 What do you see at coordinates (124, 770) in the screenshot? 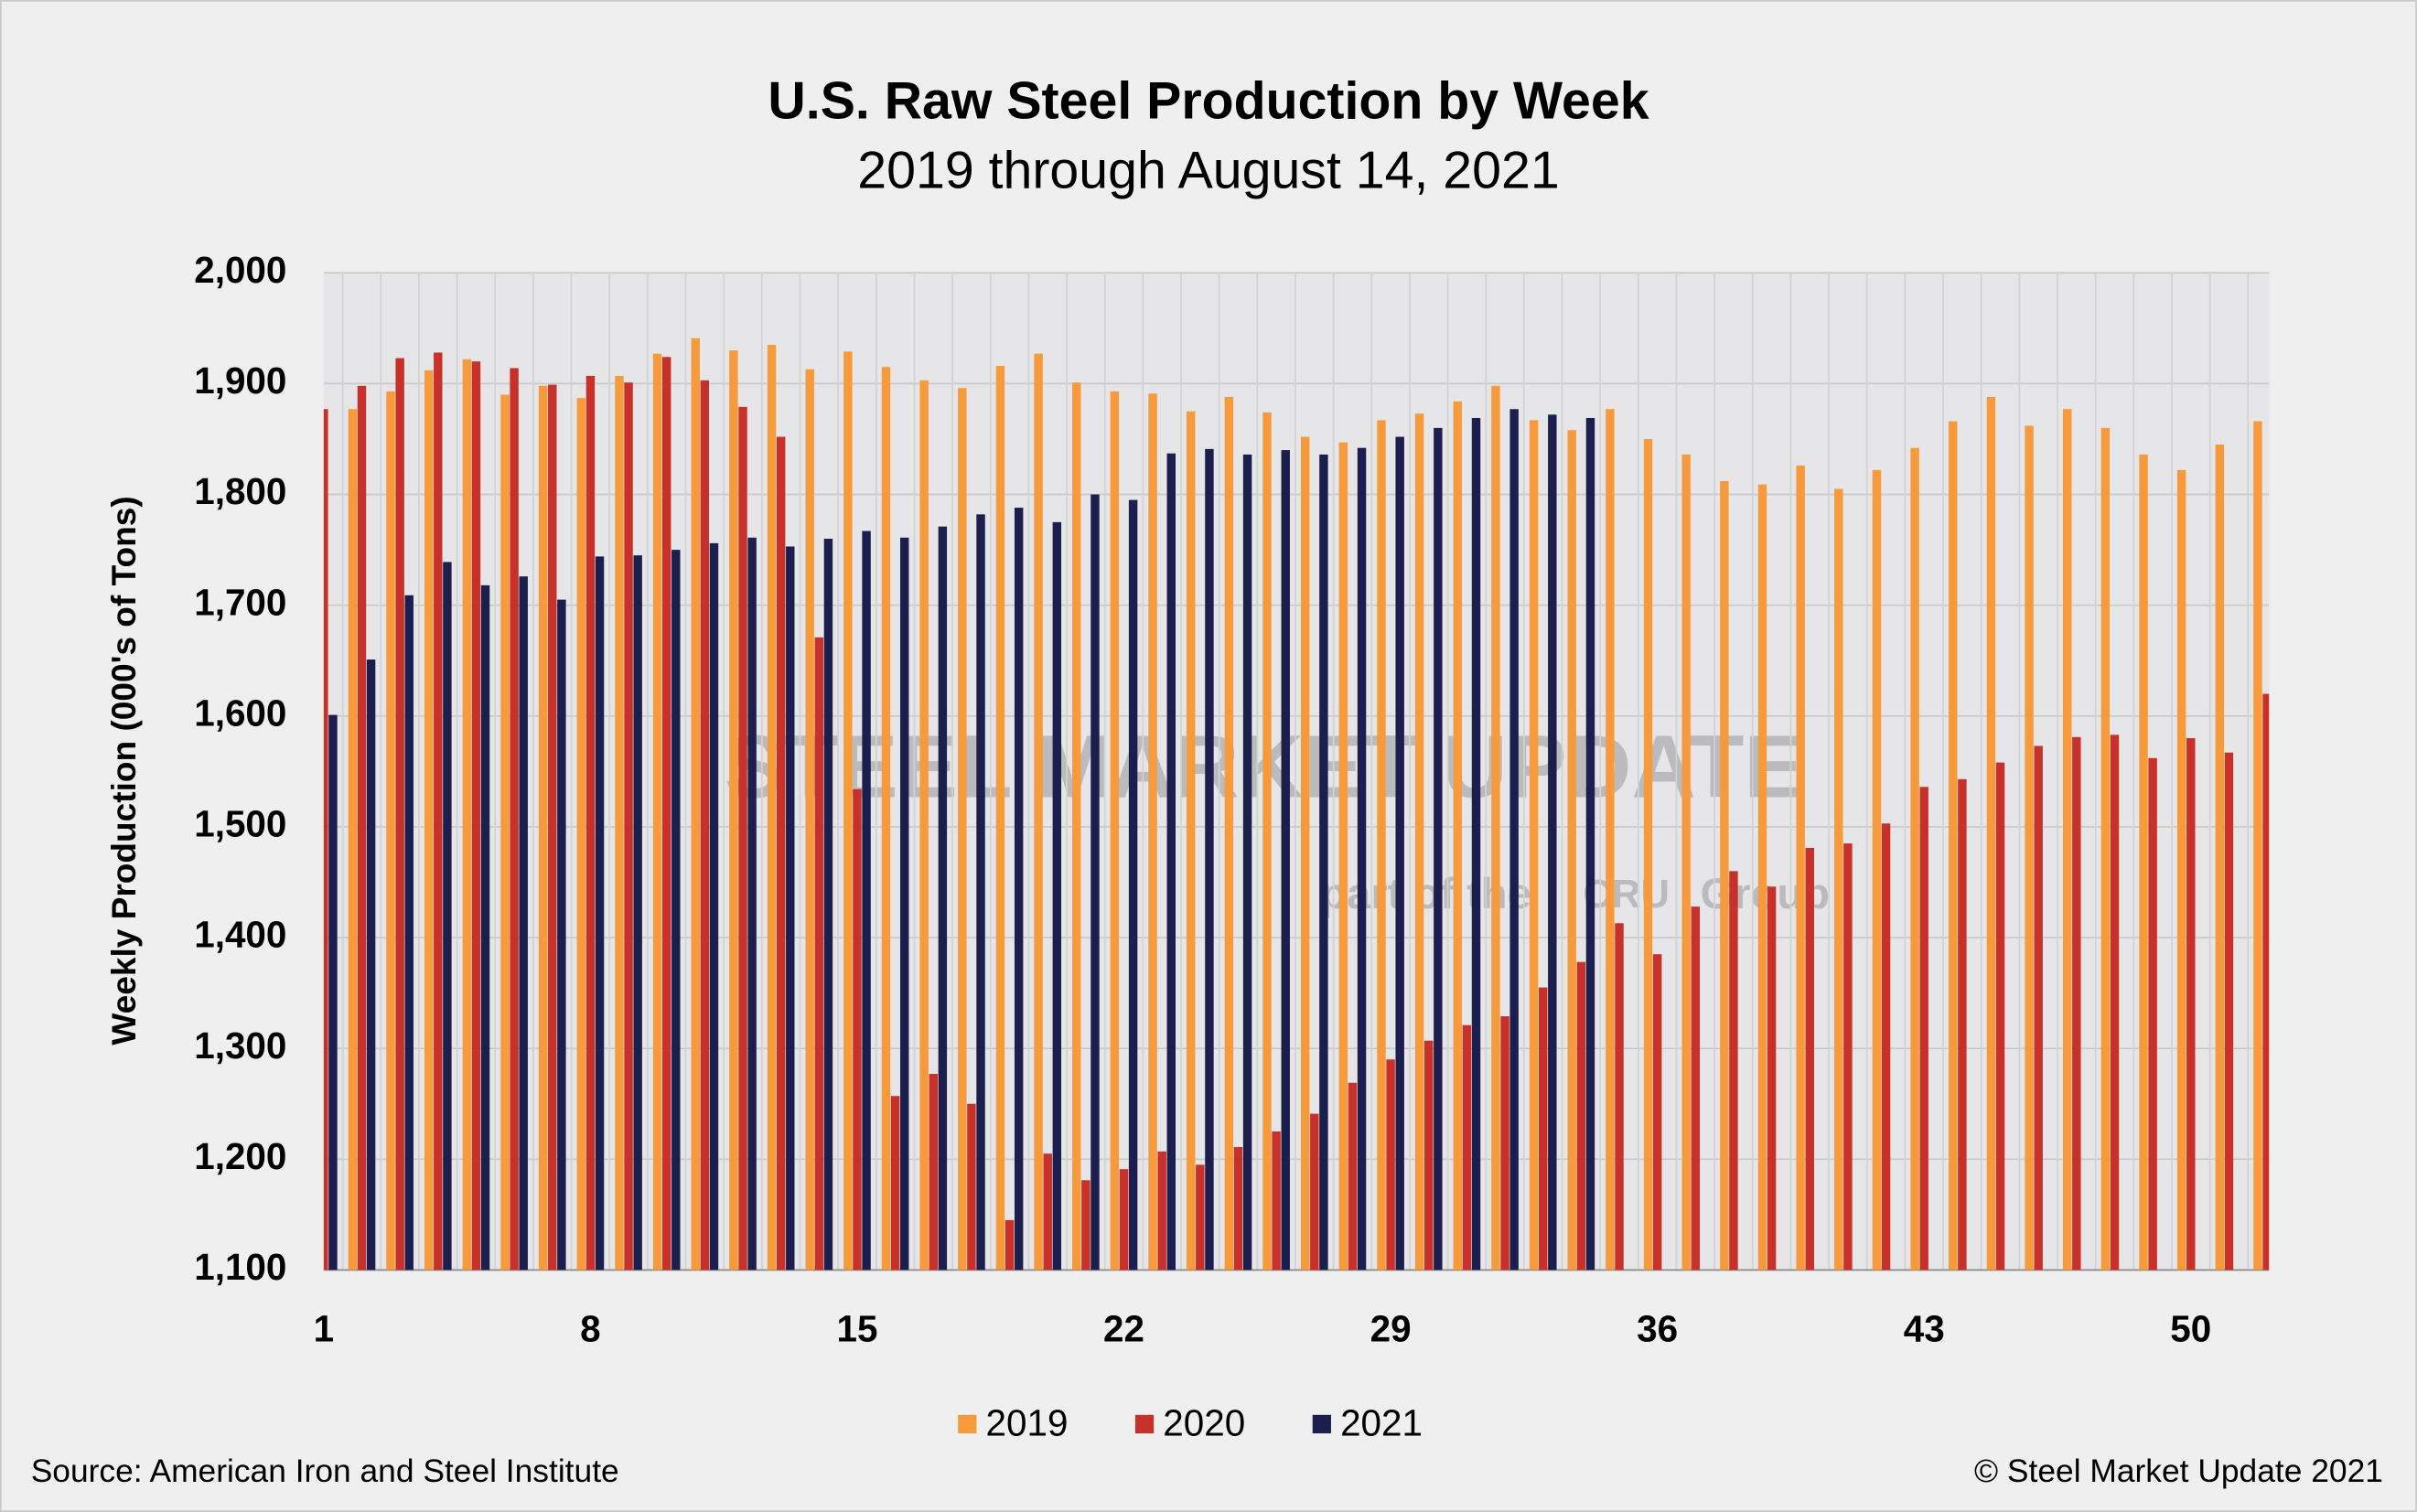
I see `y-axis-label: Weekly Production (000's of Tons)` at bounding box center [124, 770].